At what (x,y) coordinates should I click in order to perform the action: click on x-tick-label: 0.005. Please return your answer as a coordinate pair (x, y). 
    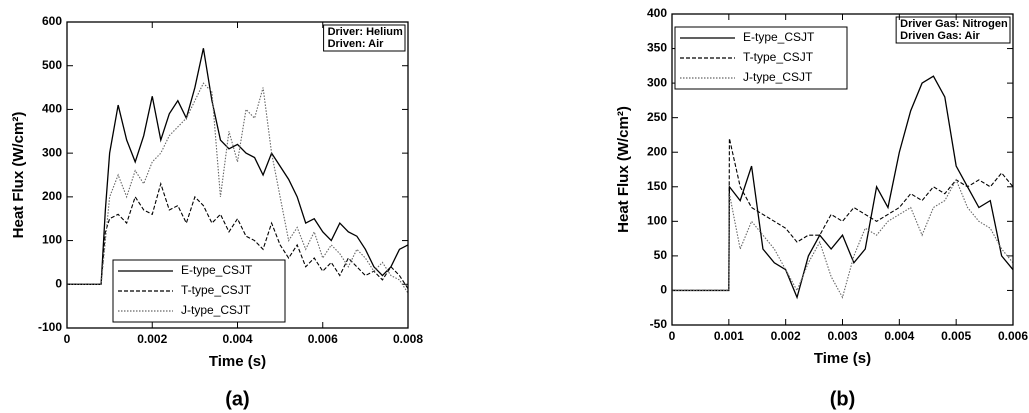
    Looking at the image, I should click on (956, 336).